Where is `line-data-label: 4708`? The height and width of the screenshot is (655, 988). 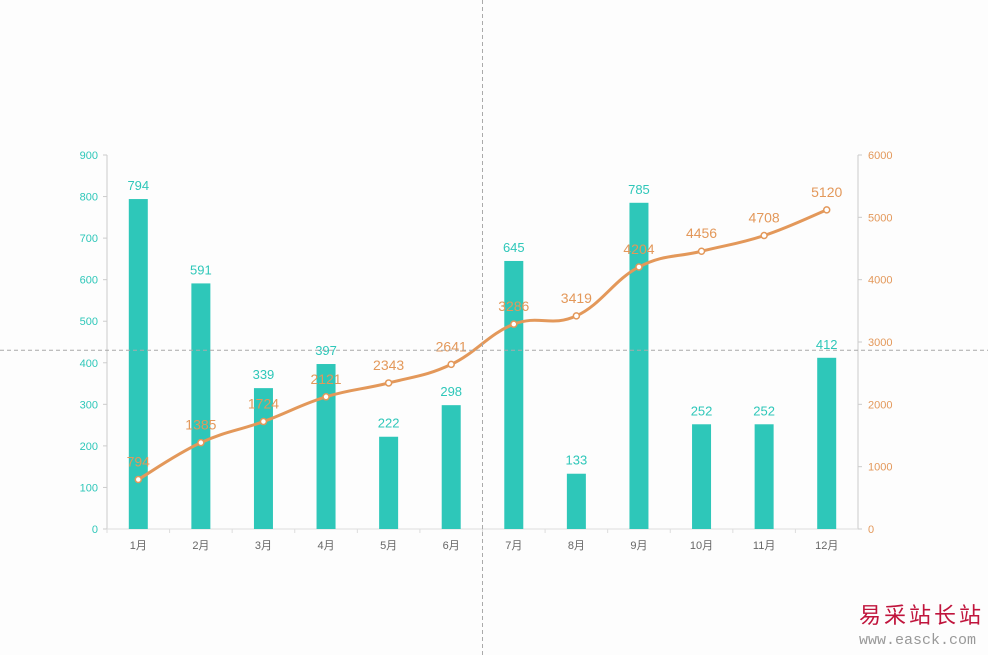 line-data-label: 4708 is located at coordinates (764, 218).